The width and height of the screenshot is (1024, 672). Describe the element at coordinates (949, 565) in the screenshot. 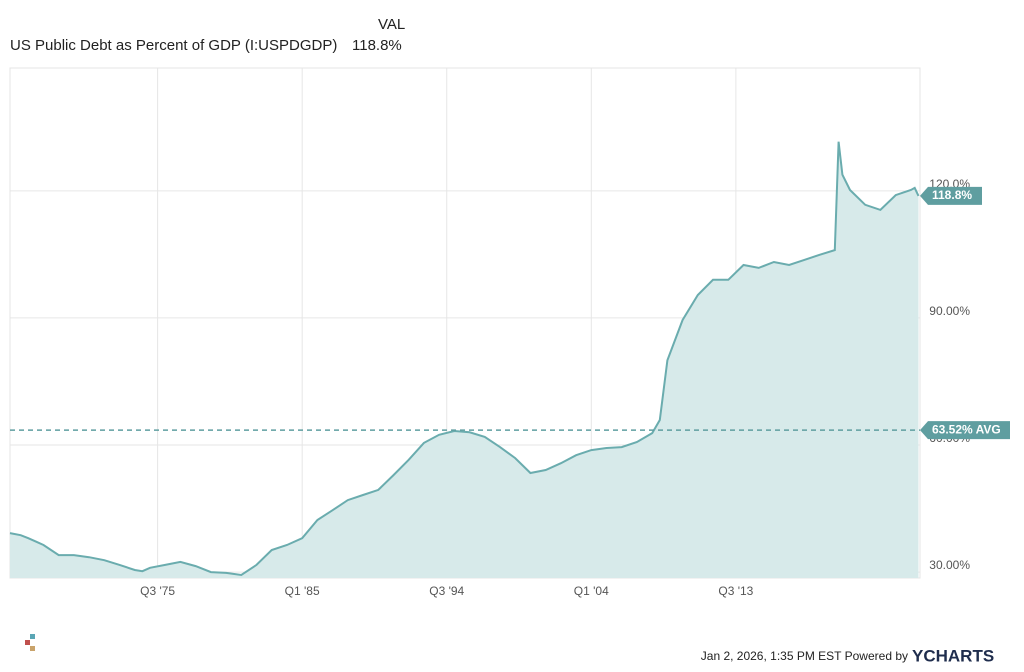

I see `y-tick-label: 30.00%` at that location.